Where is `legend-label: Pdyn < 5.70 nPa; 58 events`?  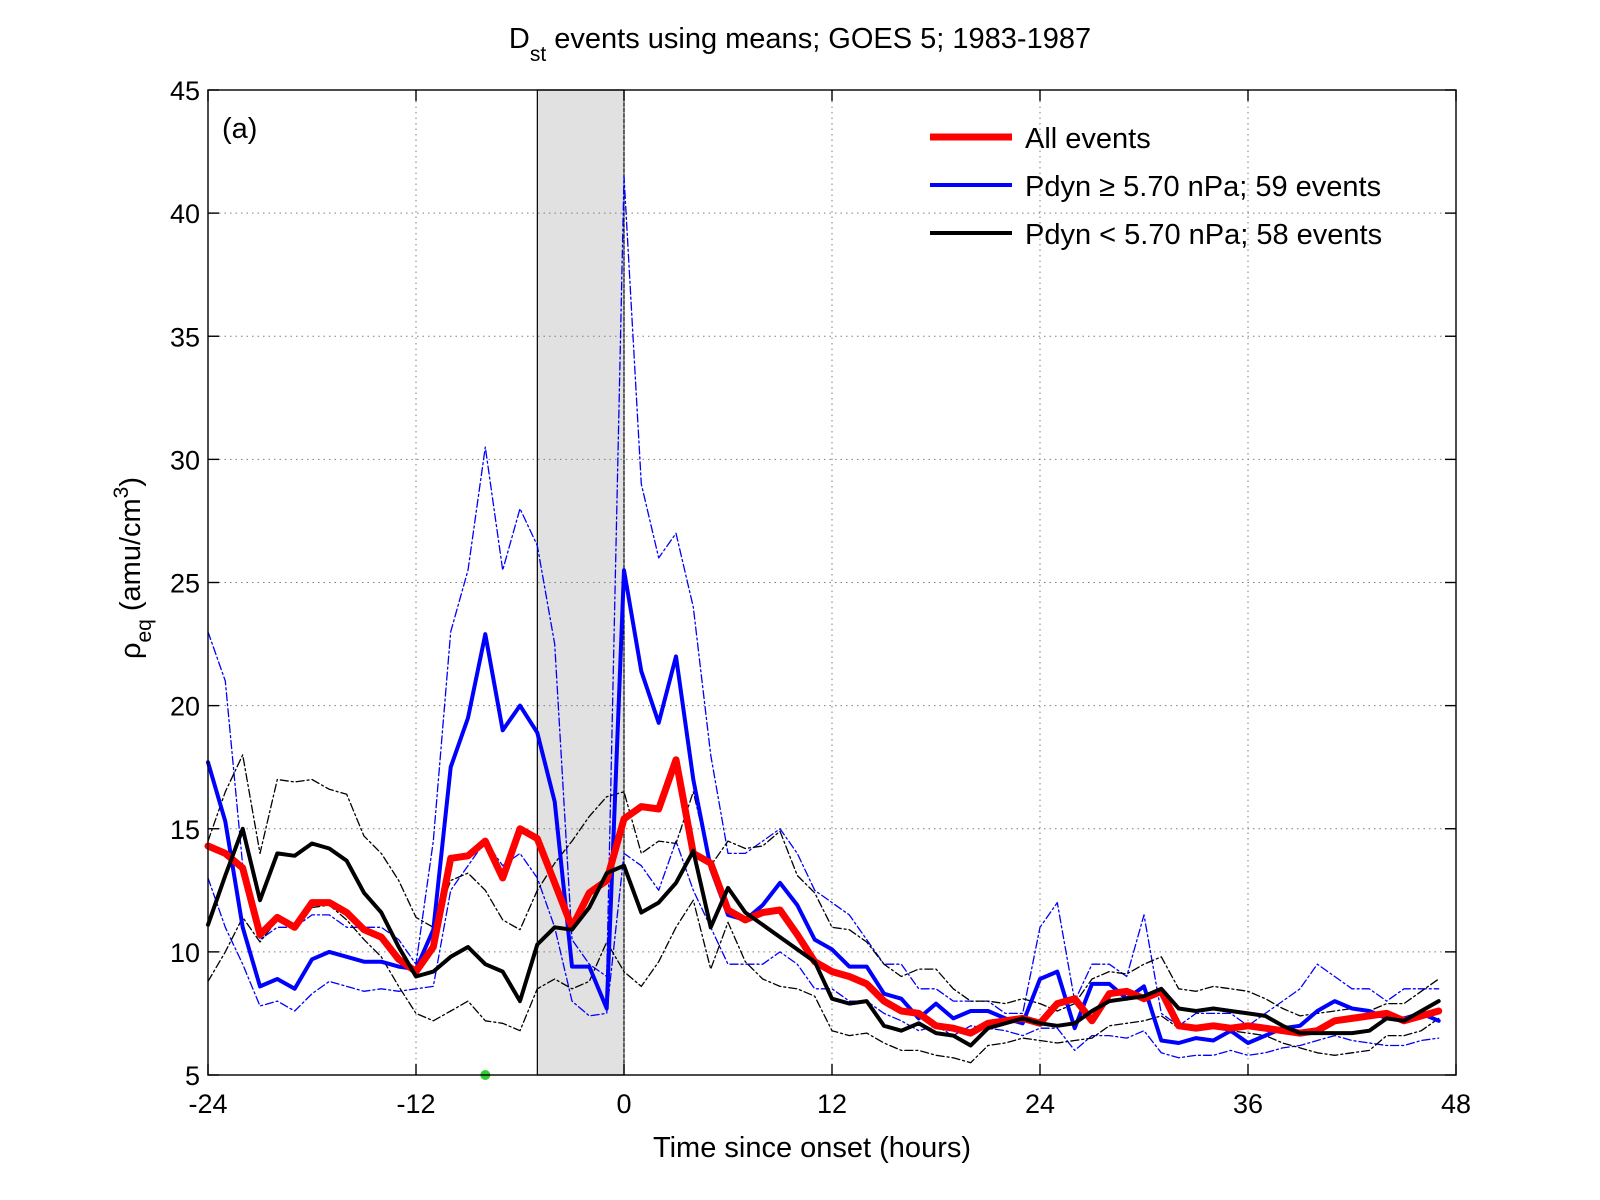 legend-label: Pdyn < 5.70 nPa; 58 events is located at coordinates (1203, 235).